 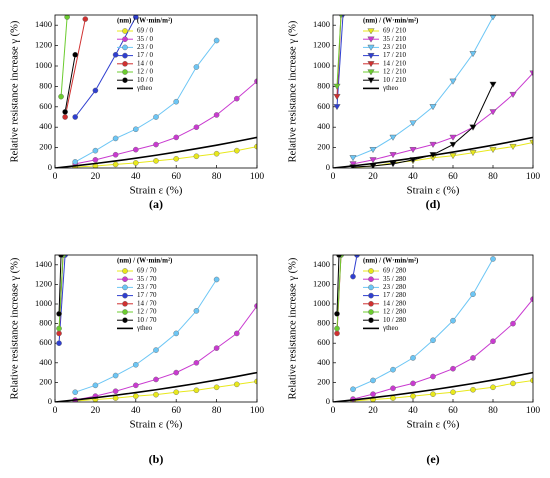 I want to click on legend-label: 35 / 280, so click(x=394, y=279).